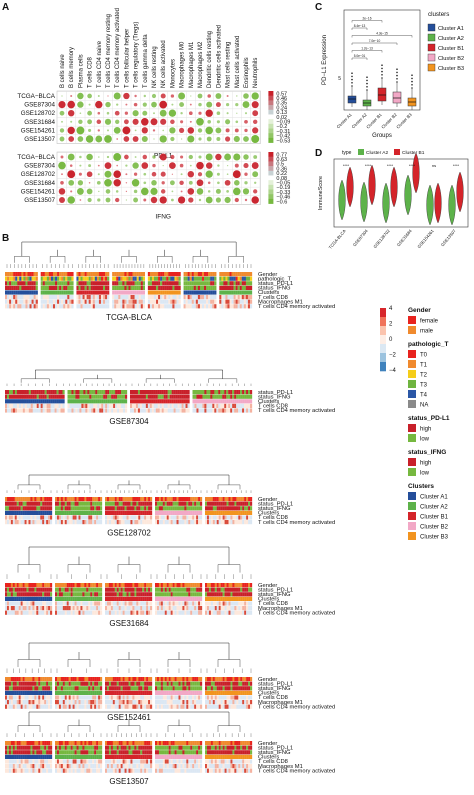 The height and width of the screenshot is (795, 474). What do you see at coordinates (271, 93) in the screenshot?
I see `colorbar-segment` at bounding box center [271, 93].